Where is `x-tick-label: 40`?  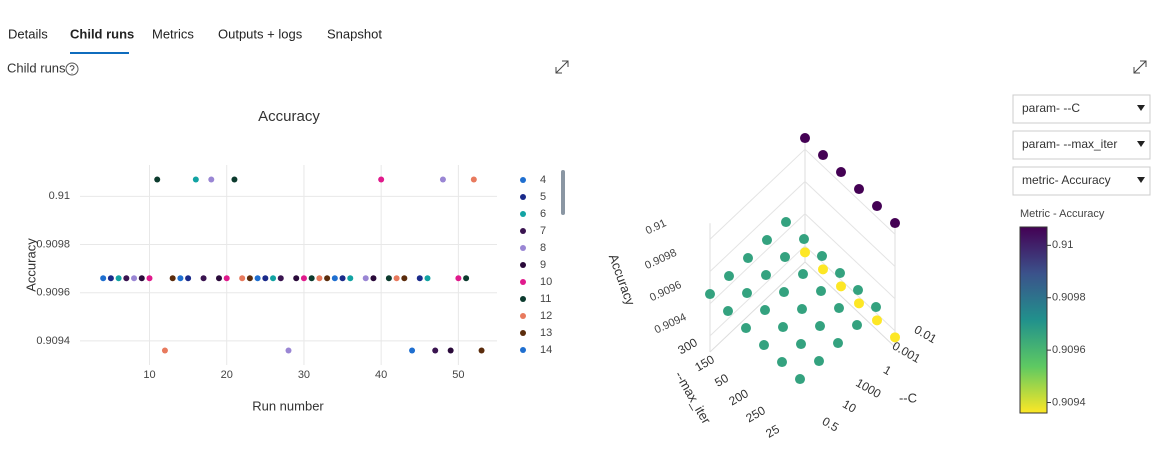
x-tick-label: 40 is located at coordinates (381, 375).